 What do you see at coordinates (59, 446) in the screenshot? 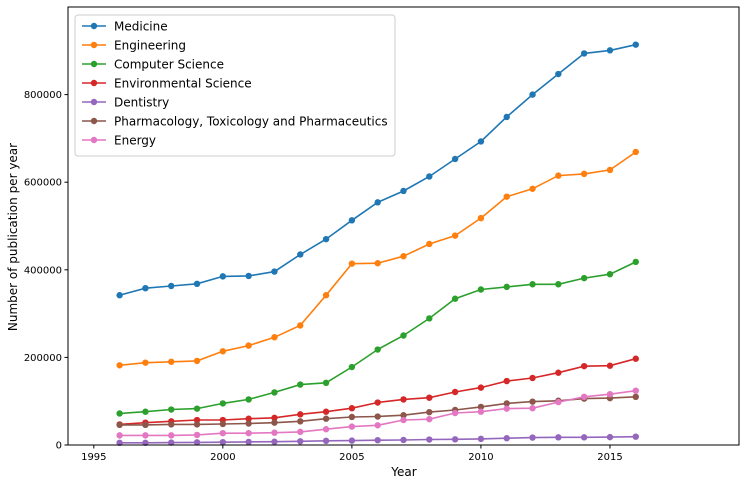
I see `y-tick-label: 0` at bounding box center [59, 446].